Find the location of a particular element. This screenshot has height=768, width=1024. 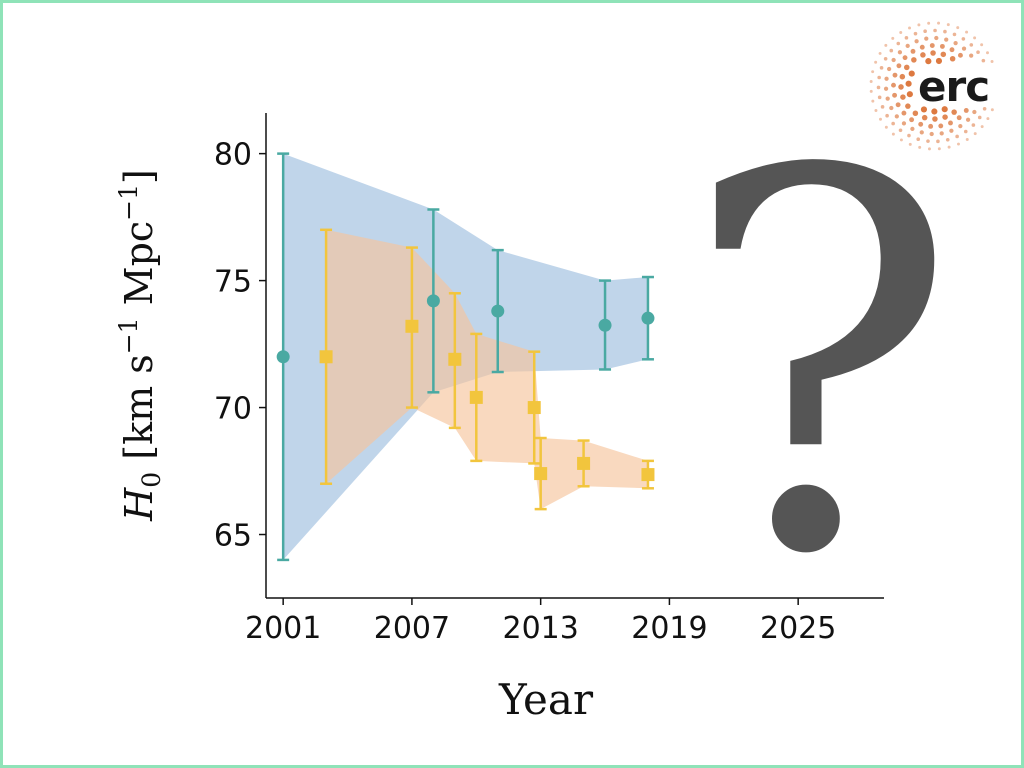

y-axis-title: H0 [km s−1 Mpc−1] is located at coordinates (140, 345).